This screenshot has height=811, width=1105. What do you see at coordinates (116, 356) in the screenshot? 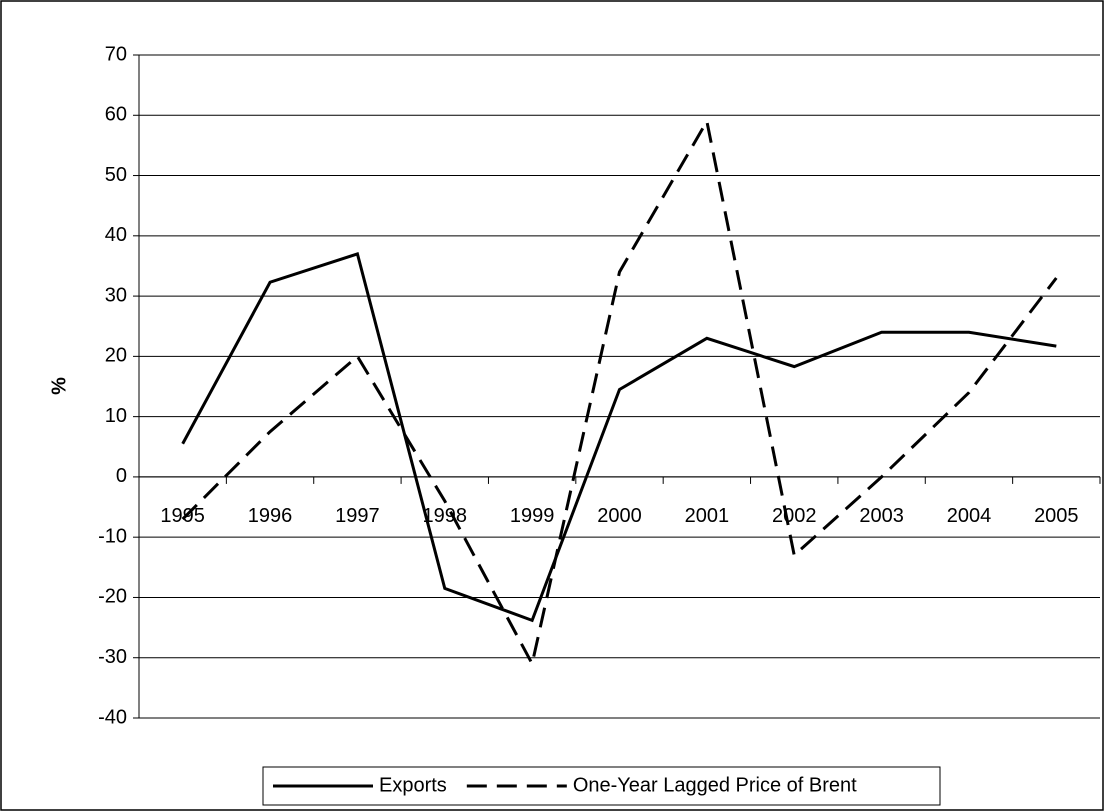
I see `y-tick-label: 20` at bounding box center [116, 356].